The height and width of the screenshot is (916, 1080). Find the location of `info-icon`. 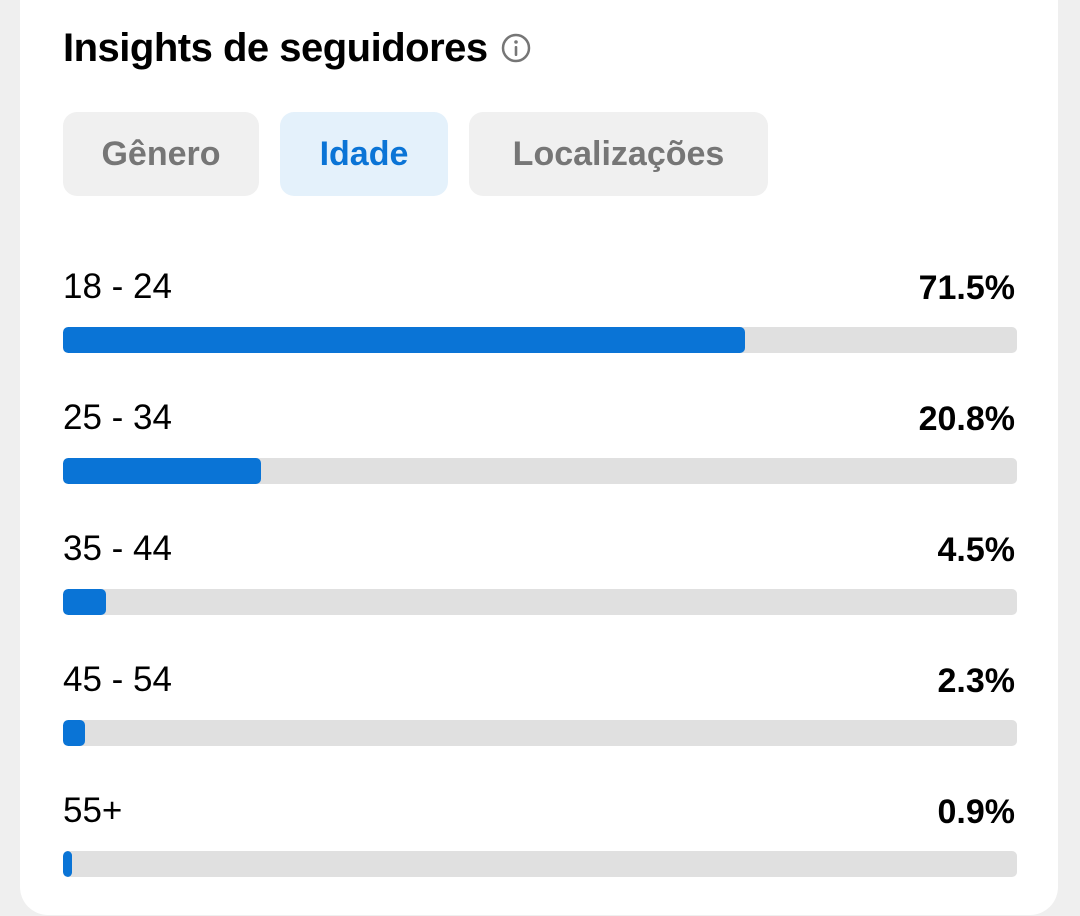

info-icon is located at coordinates (516, 48).